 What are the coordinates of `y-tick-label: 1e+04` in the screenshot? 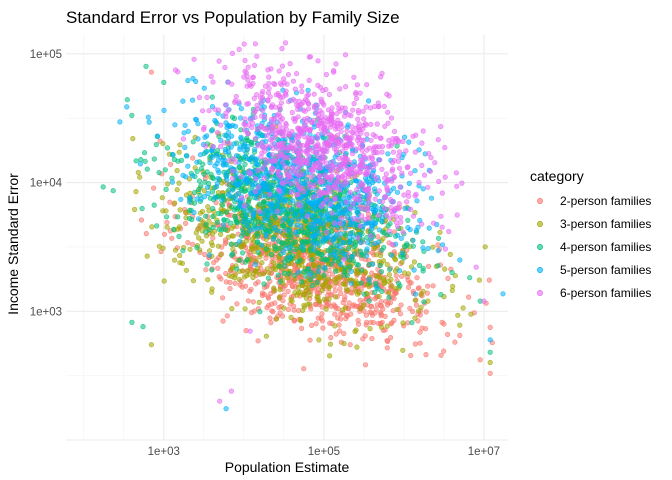 It's located at (46, 184).